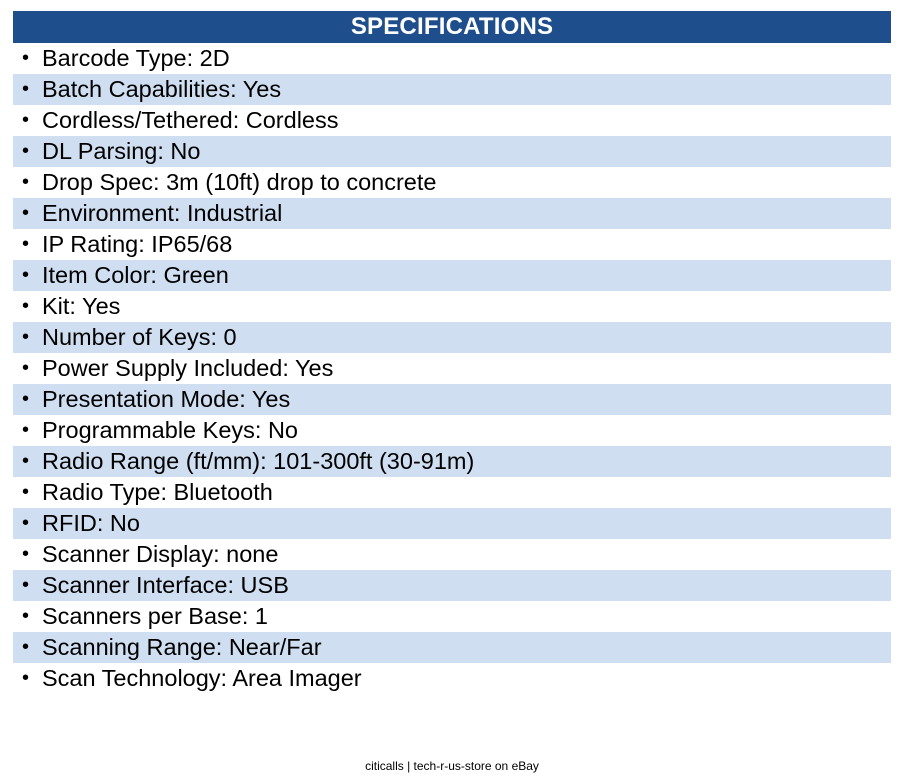  What do you see at coordinates (452, 306) in the screenshot?
I see `spec-row: • Kit: Yes` at bounding box center [452, 306].